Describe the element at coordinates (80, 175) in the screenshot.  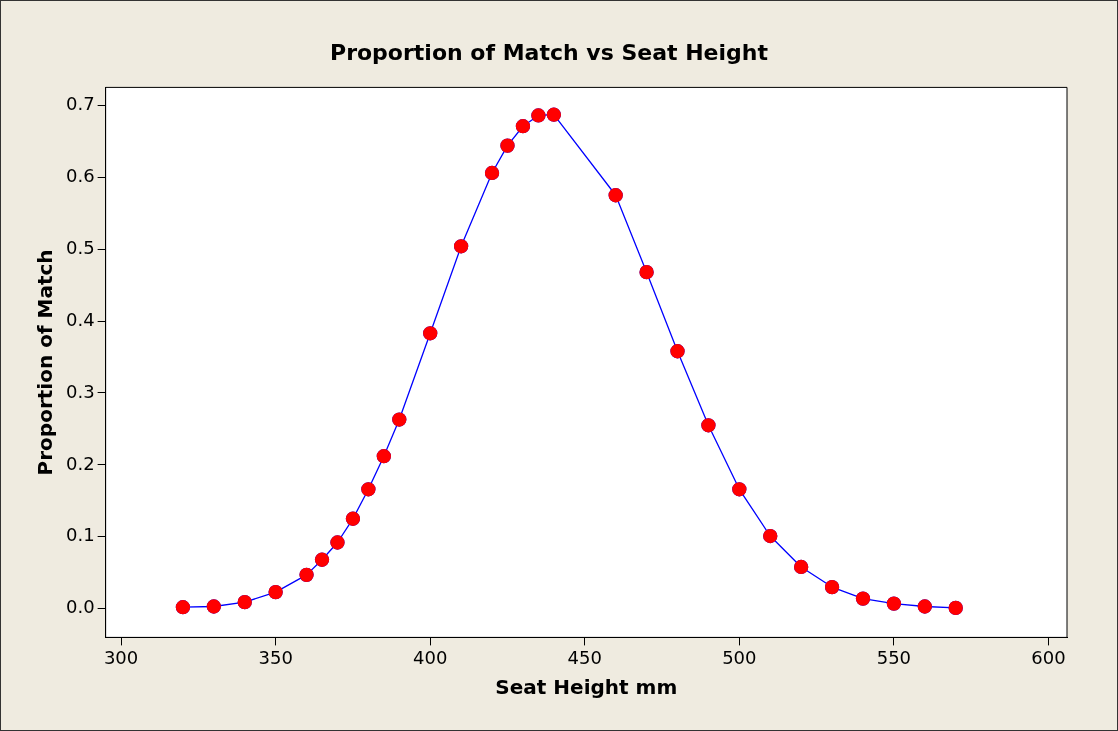
I see `y-tick-label: 0.6` at that location.